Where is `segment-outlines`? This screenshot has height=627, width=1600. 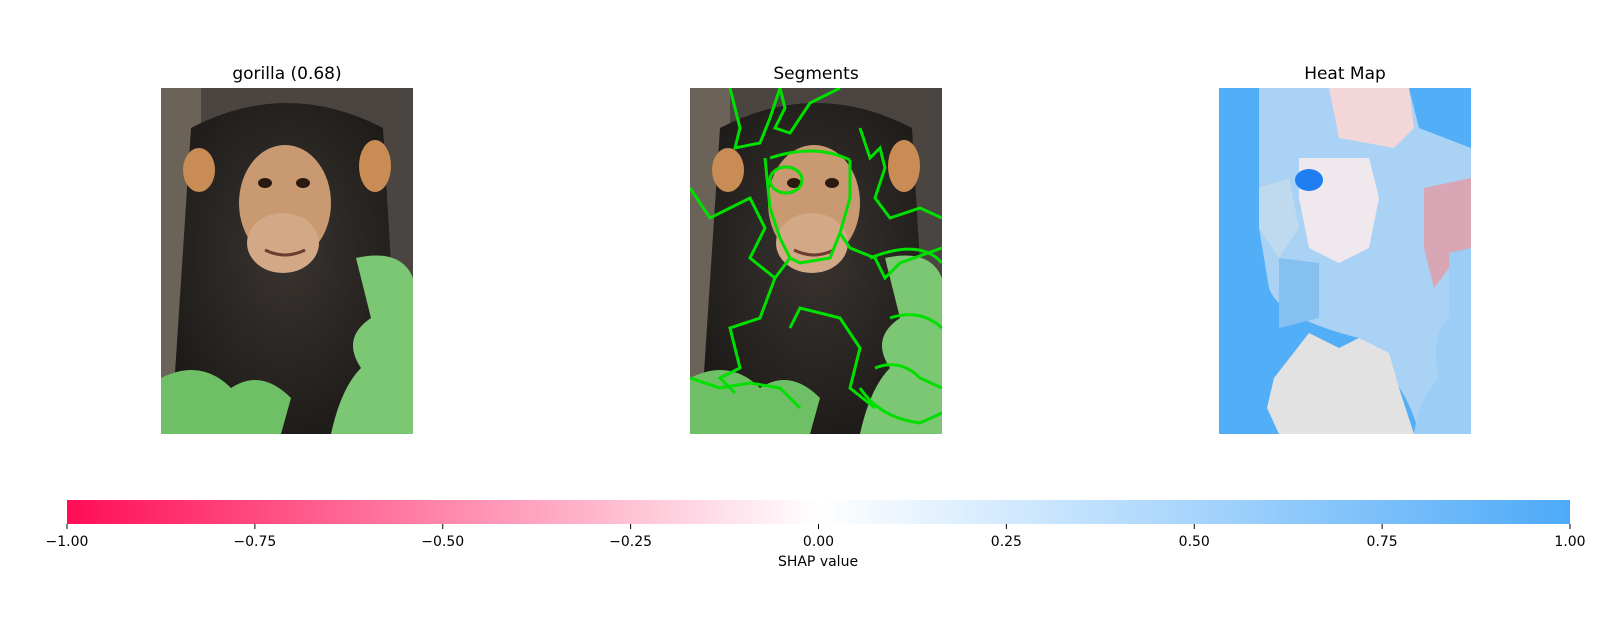
segment-outlines is located at coordinates (816, 256).